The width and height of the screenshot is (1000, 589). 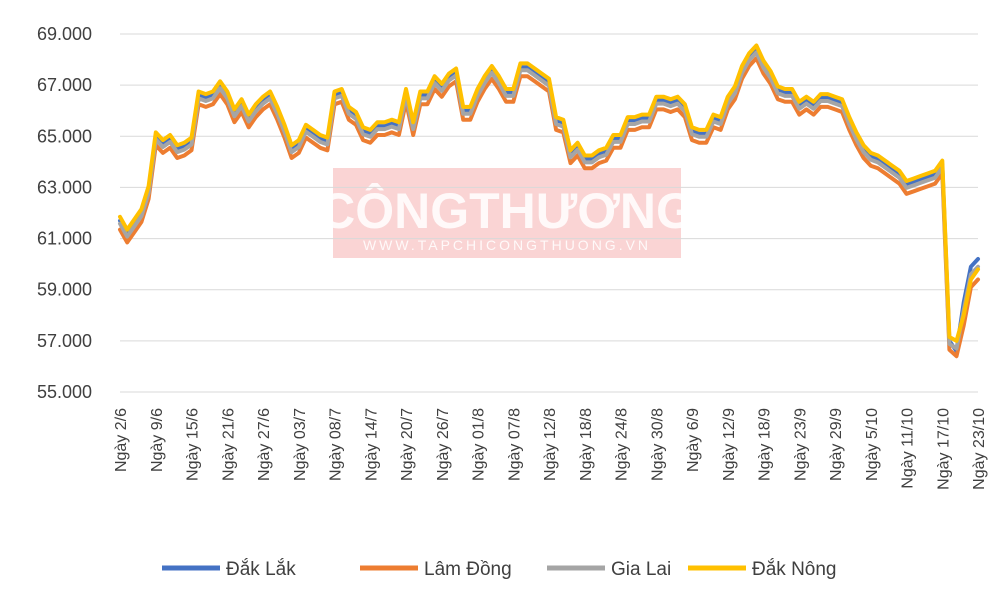 What do you see at coordinates (979, 449) in the screenshot?
I see `x-tick-label: Ngày 23/10` at bounding box center [979, 449].